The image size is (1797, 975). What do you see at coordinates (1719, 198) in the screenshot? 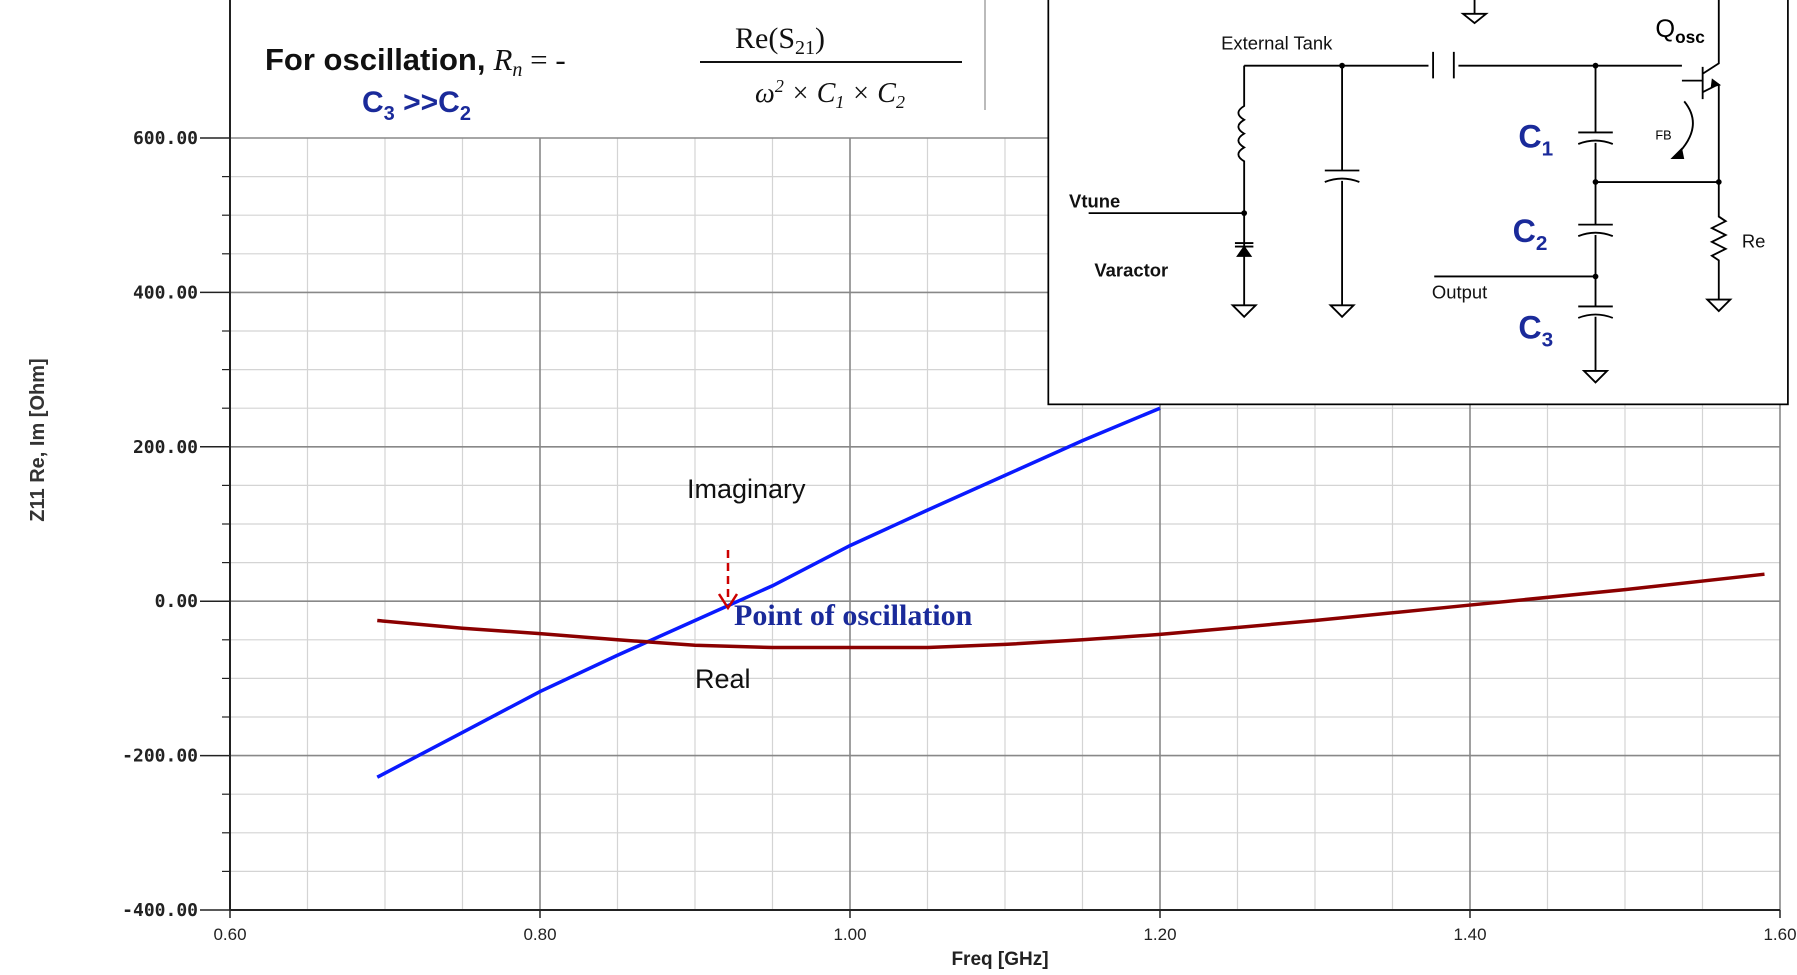
I see `resistor` at bounding box center [1719, 198].